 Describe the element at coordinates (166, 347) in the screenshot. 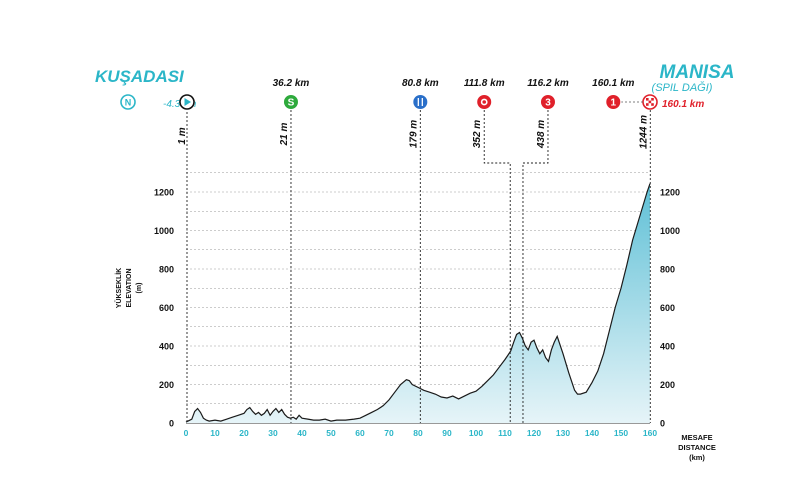

I see `y-tick-label-left: 400` at that location.